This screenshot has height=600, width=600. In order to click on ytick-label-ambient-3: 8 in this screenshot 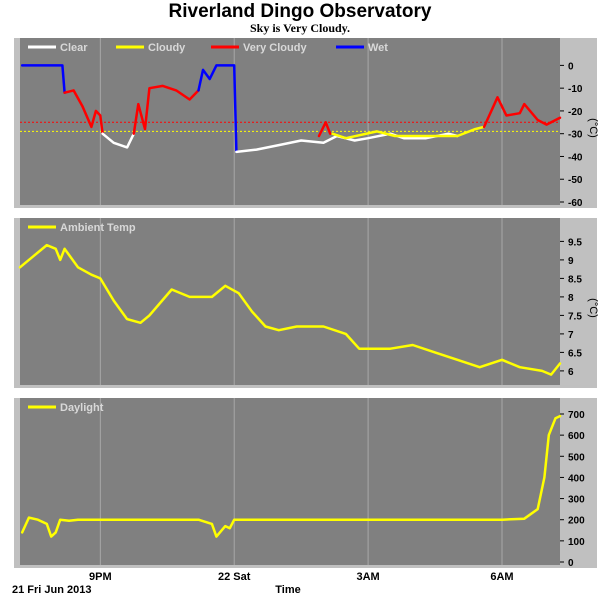, I will do `click(571, 298)`.